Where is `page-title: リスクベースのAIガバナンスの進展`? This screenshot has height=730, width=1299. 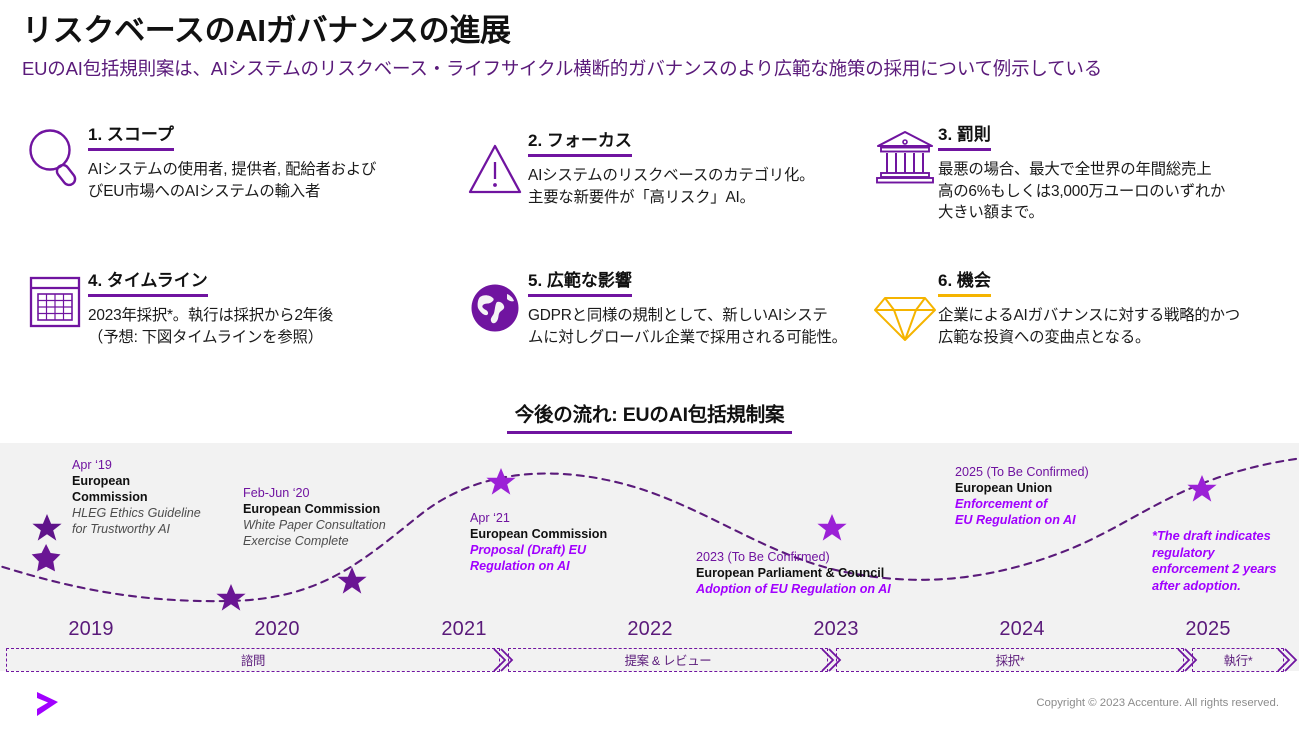
page-title: リスクベースのAIガバナンスの進展 is located at coordinates (266, 30).